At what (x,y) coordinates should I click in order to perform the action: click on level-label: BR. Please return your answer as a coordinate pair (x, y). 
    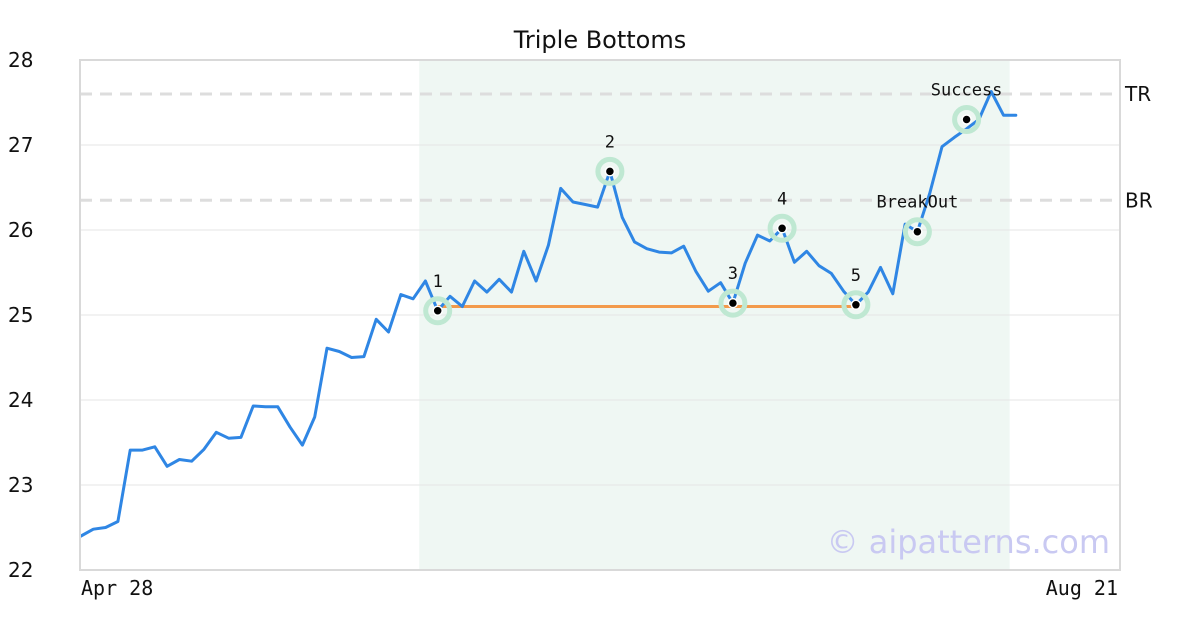
    Looking at the image, I should click on (1139, 200).